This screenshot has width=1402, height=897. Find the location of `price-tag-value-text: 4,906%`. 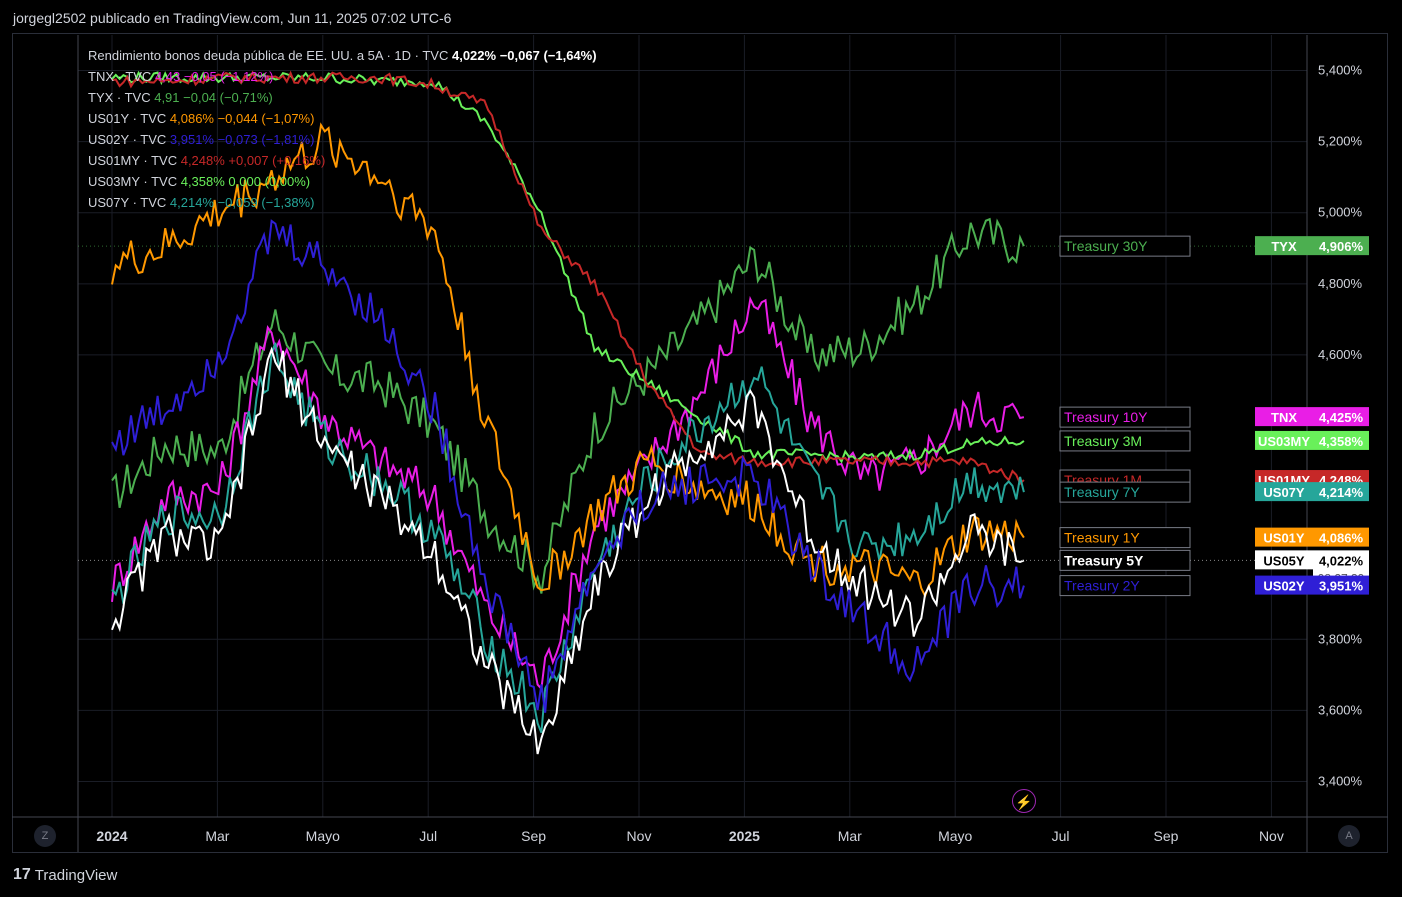

price-tag-value-text: 4,906% is located at coordinates (1341, 246).